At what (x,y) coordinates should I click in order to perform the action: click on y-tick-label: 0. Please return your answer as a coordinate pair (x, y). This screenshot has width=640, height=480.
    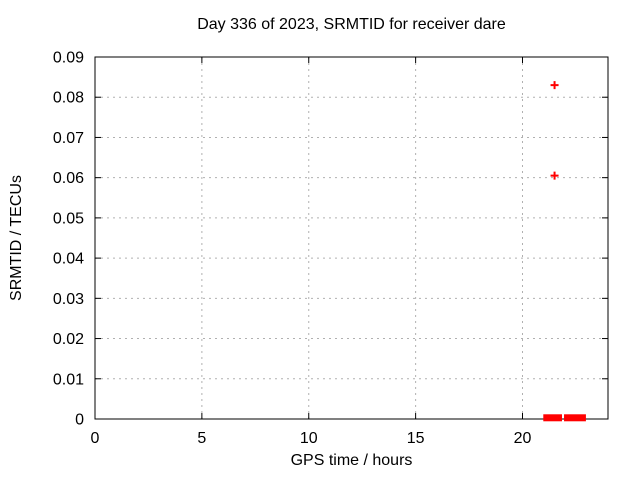
    Looking at the image, I should click on (79, 420).